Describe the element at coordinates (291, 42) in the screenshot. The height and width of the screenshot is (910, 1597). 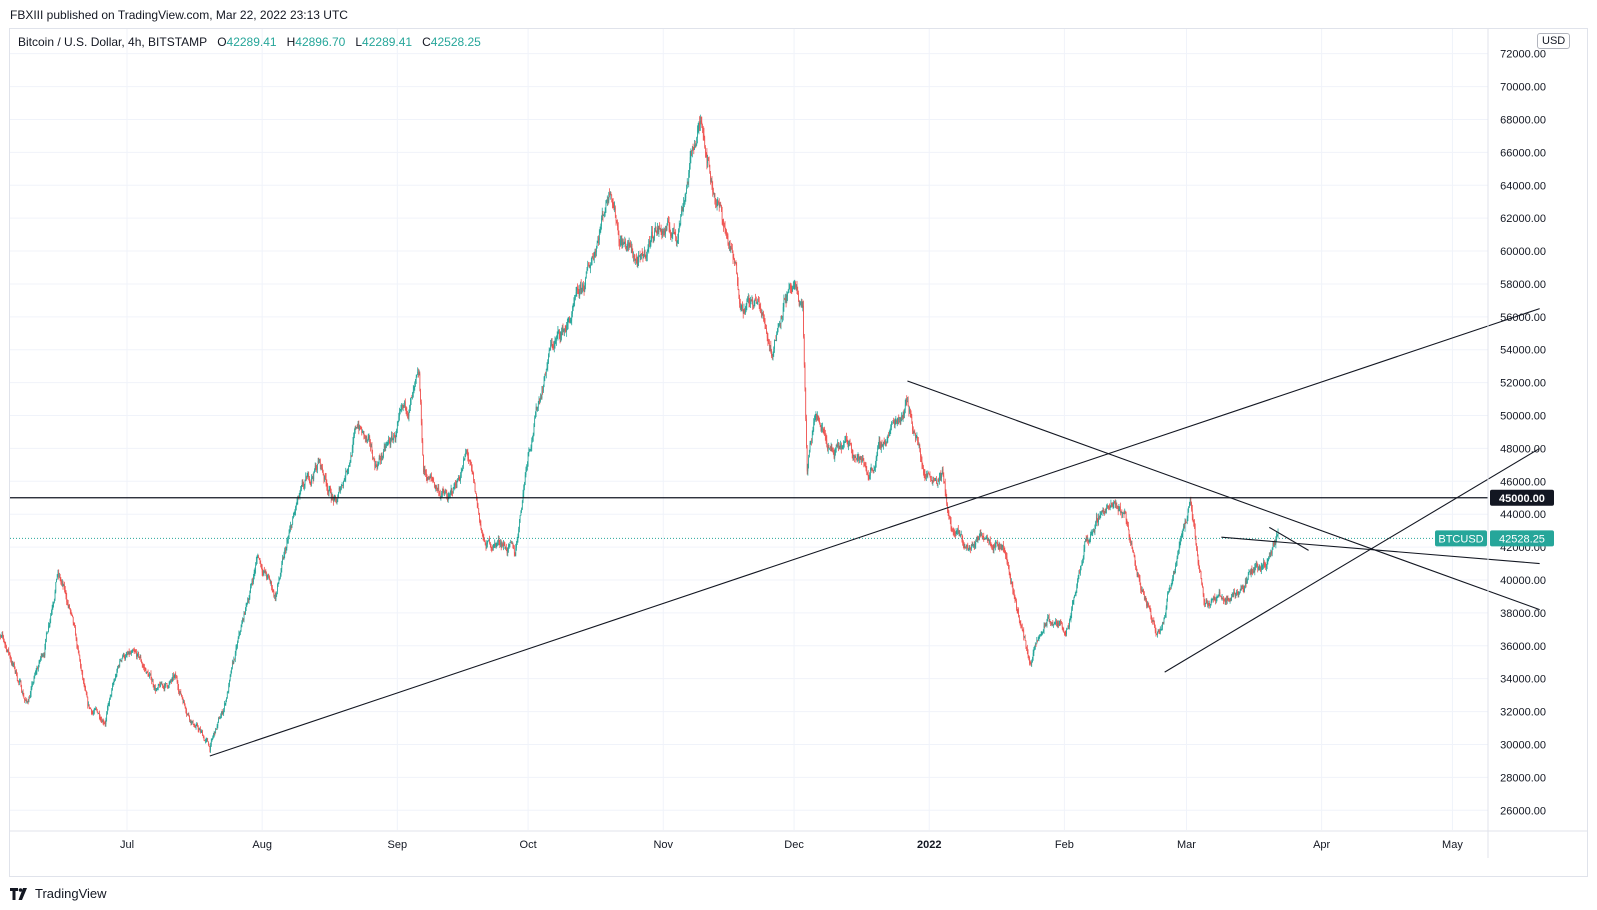
I see `high-label: H` at that location.